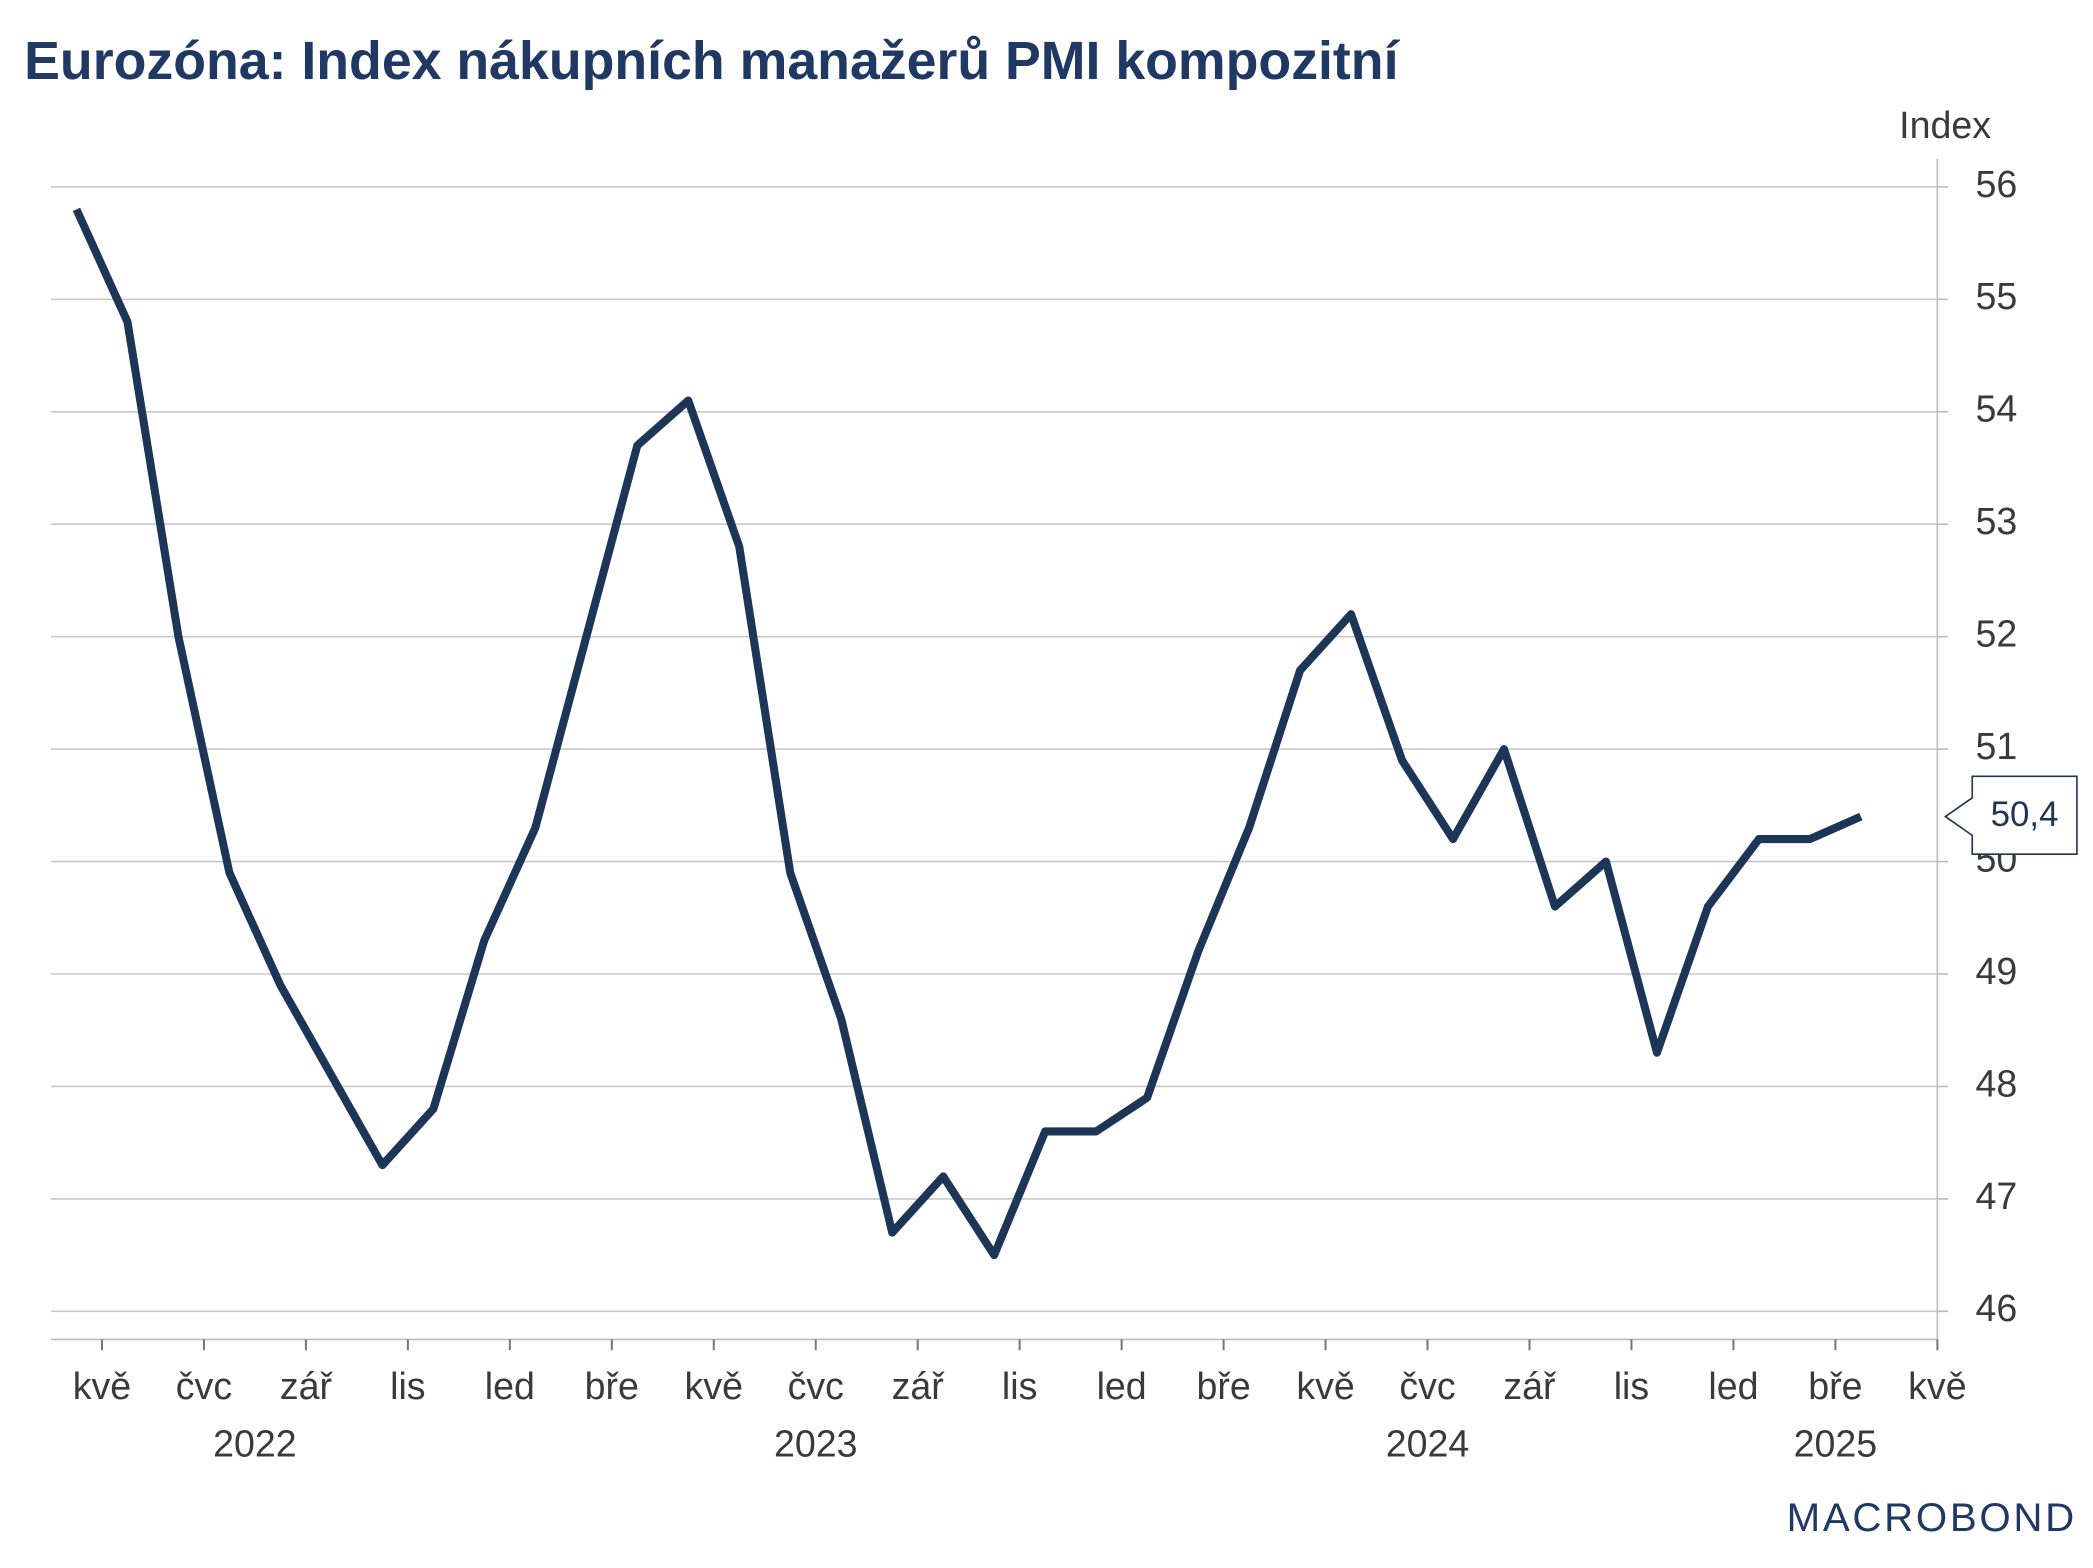 This screenshot has height=1568, width=2093. What do you see at coordinates (1997, 296) in the screenshot?
I see `y-tick-label: 55` at bounding box center [1997, 296].